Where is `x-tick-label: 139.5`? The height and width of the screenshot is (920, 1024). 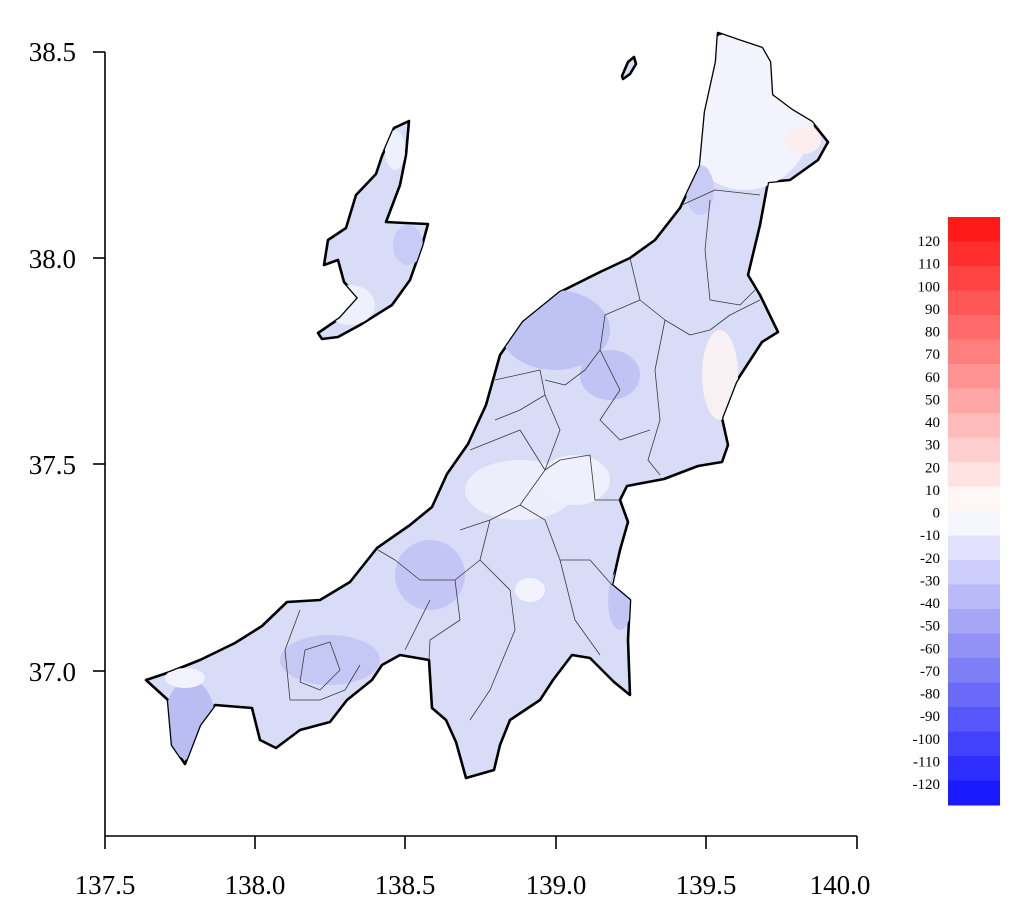 x-tick-label: 139.5 is located at coordinates (706, 885).